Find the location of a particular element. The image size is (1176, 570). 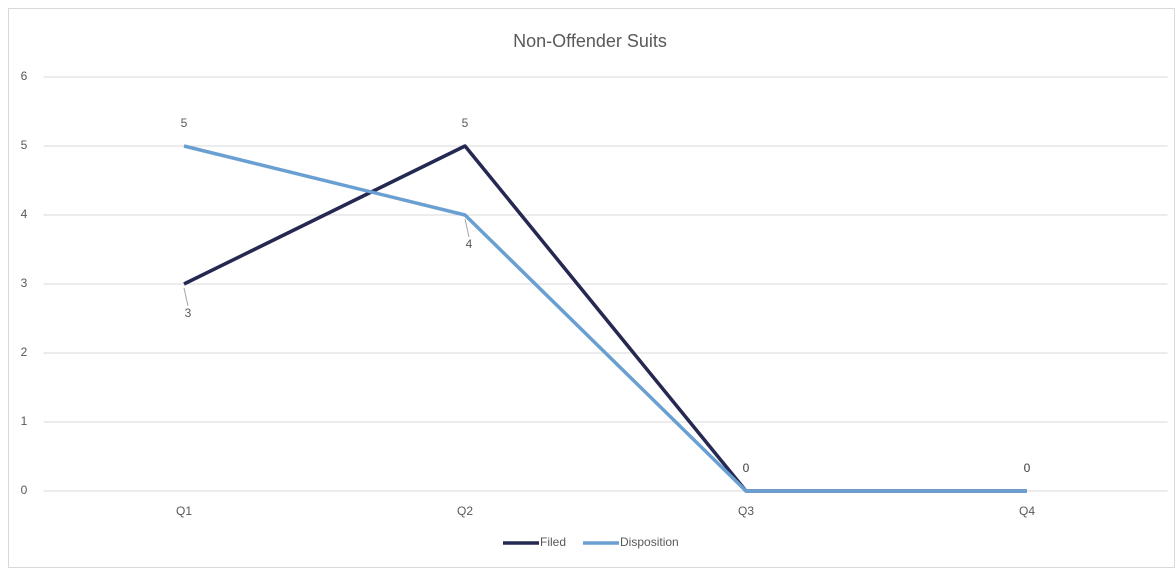

y-tick-label: 4 is located at coordinates (24, 214).